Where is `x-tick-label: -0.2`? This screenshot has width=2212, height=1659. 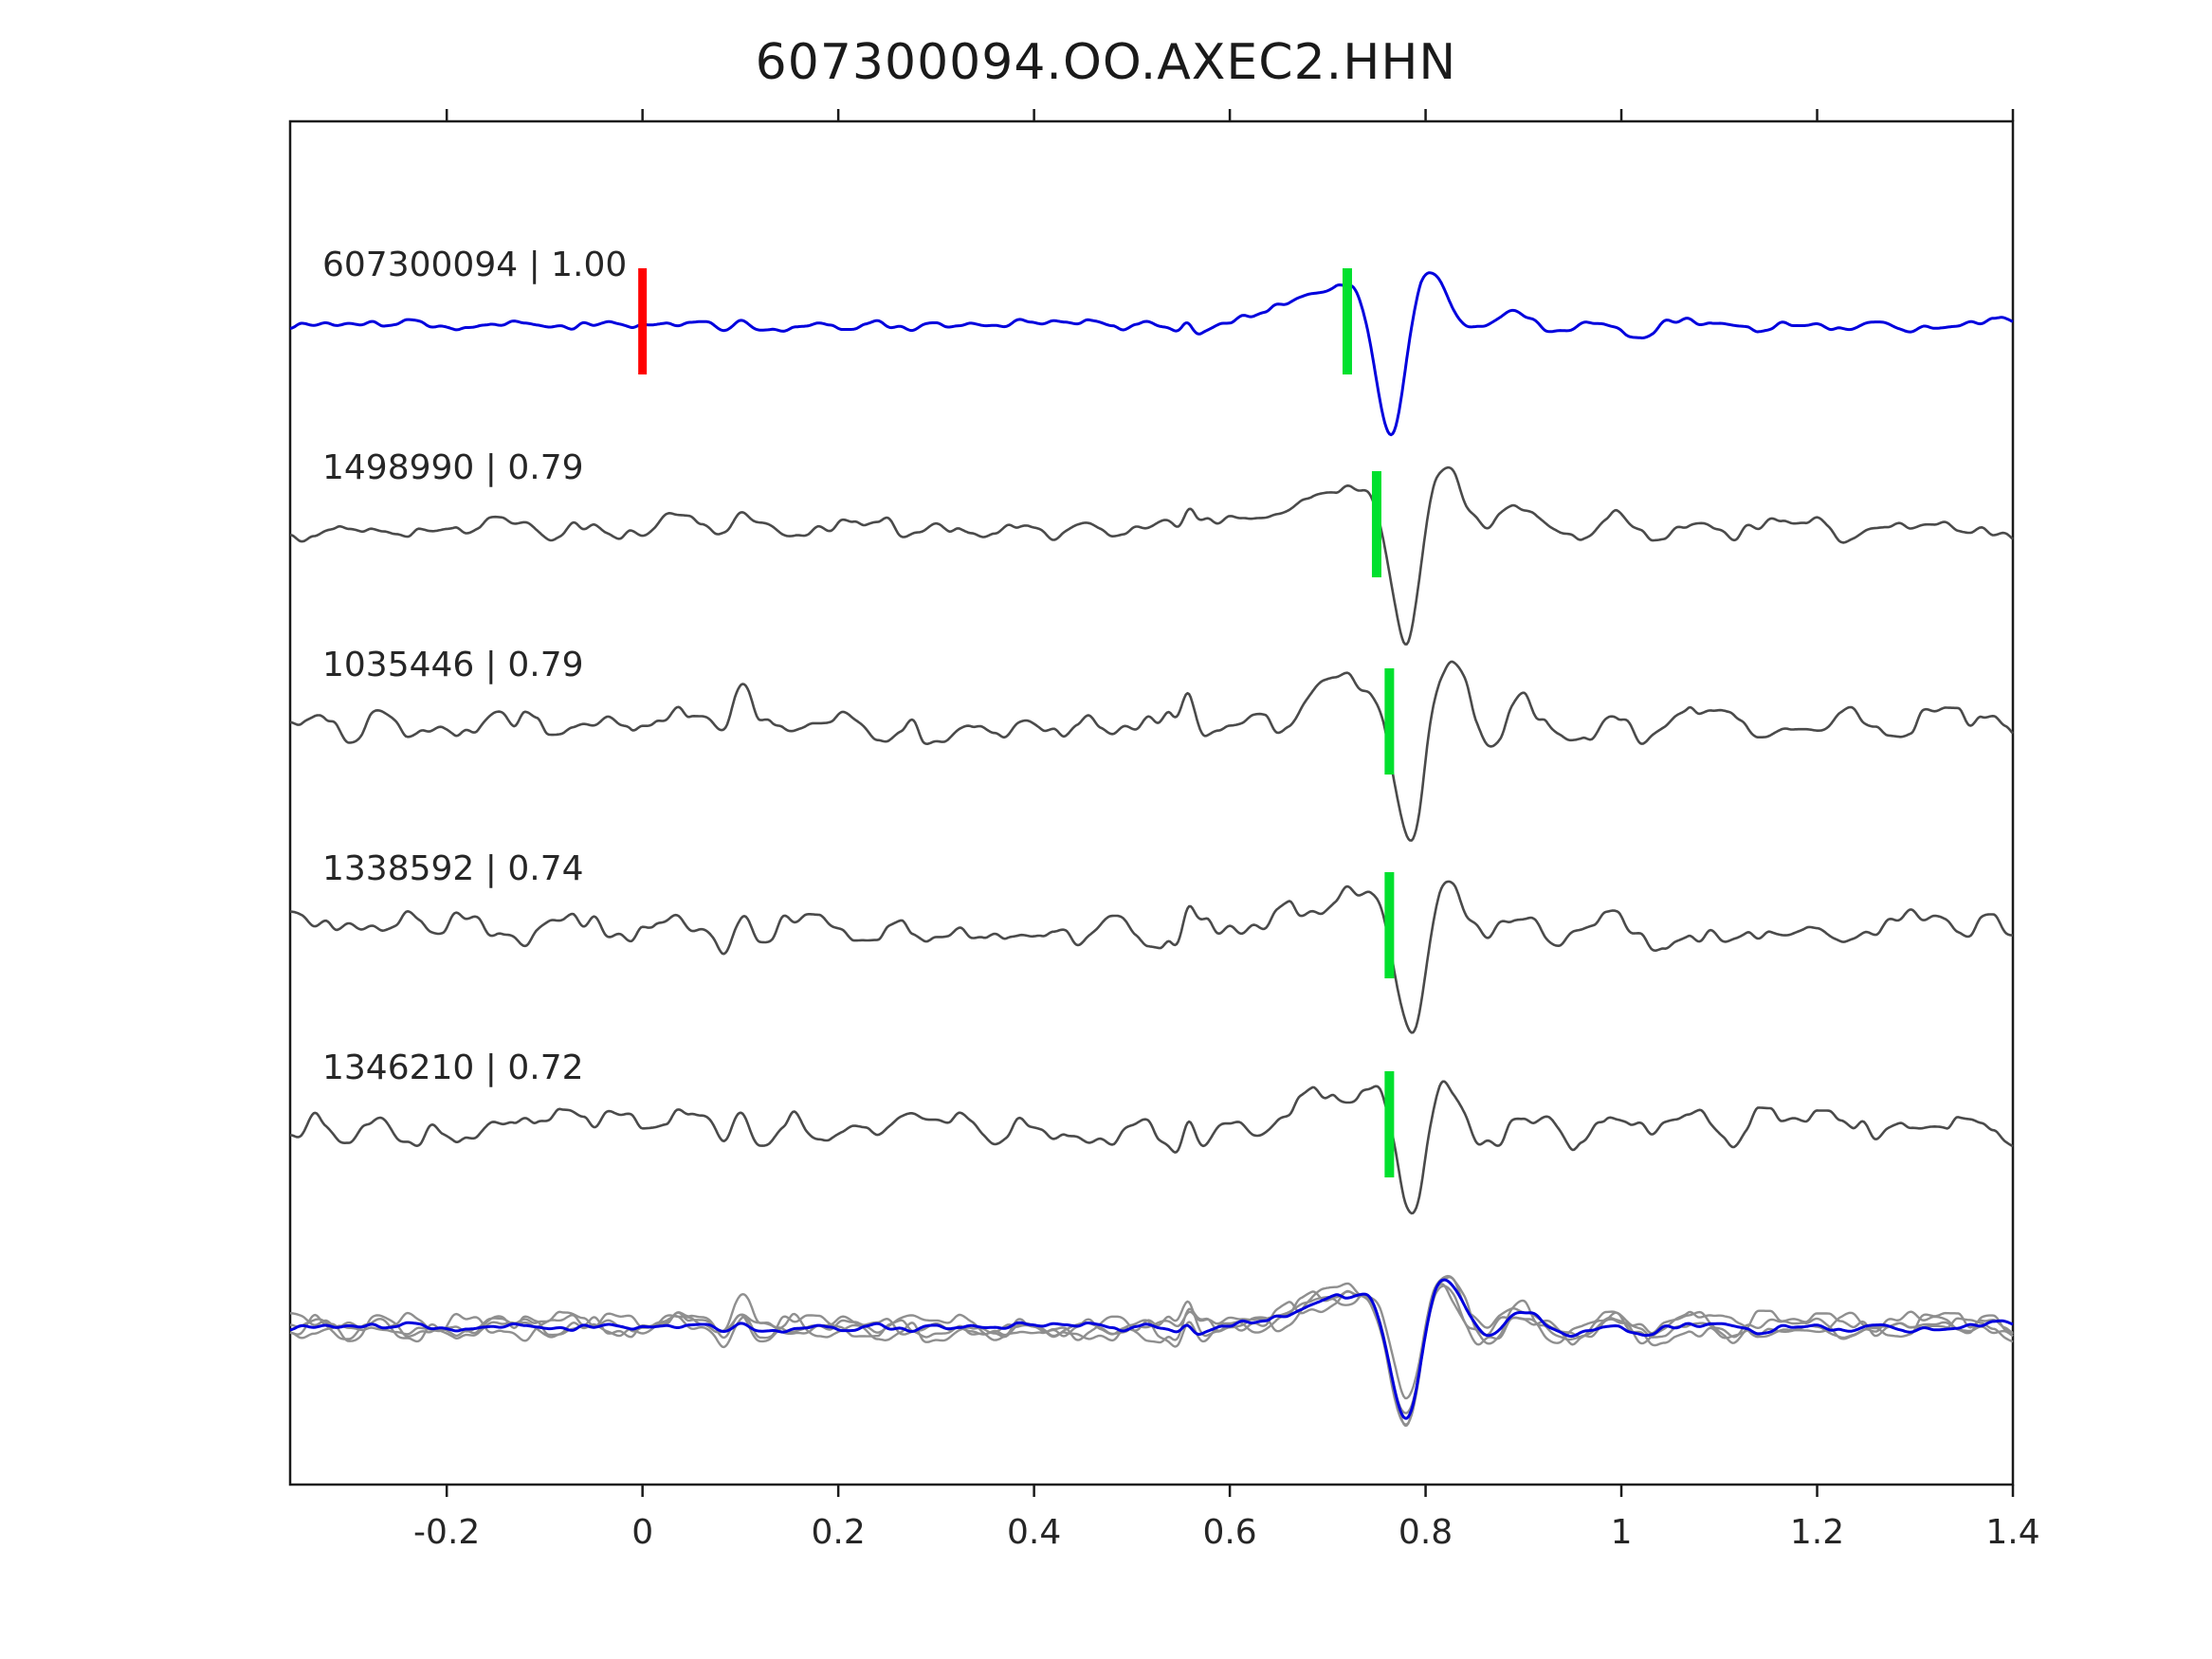 x-tick-label: -0.2 is located at coordinates (446, 1532).